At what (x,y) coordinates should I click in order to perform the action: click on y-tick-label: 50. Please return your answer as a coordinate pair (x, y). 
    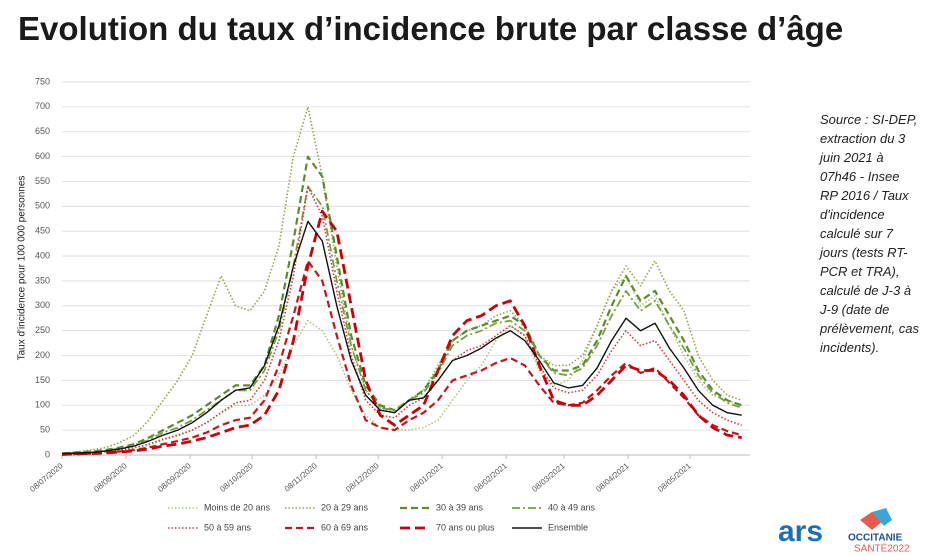
    Looking at the image, I should click on (45, 430).